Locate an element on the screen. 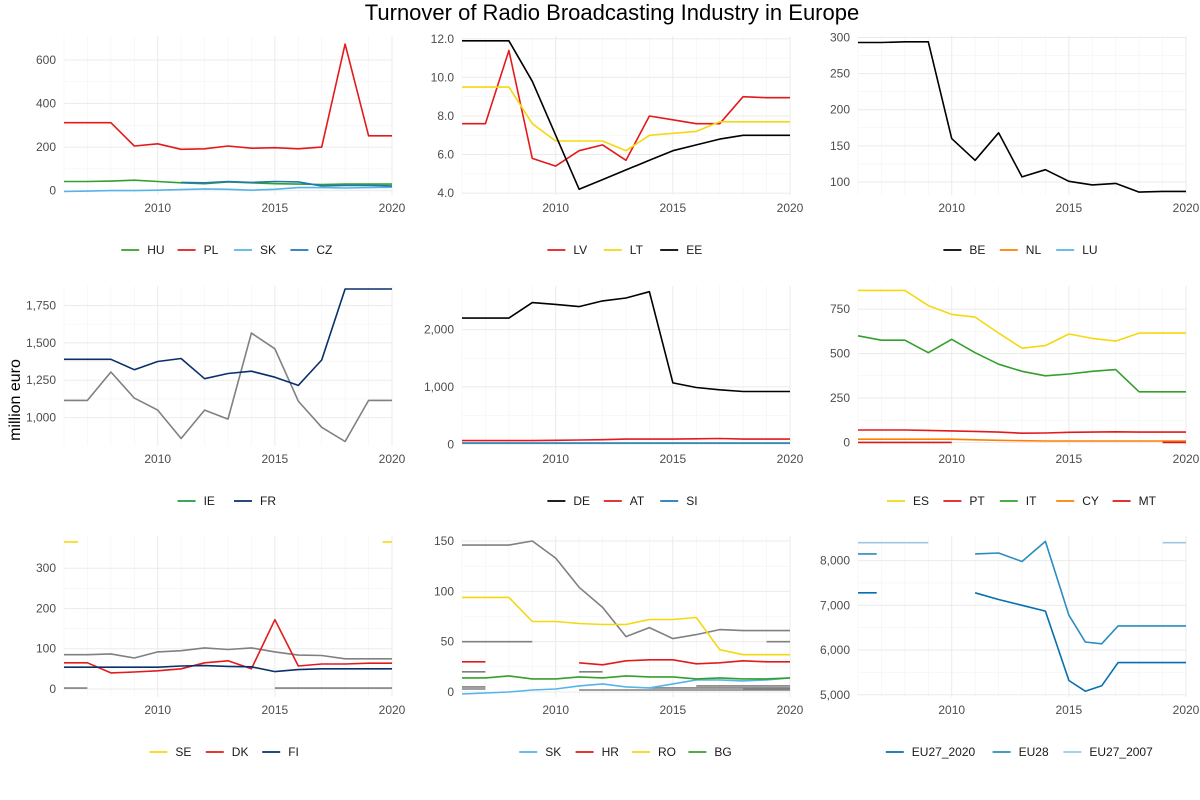  legend-label: BE is located at coordinates (977, 250).